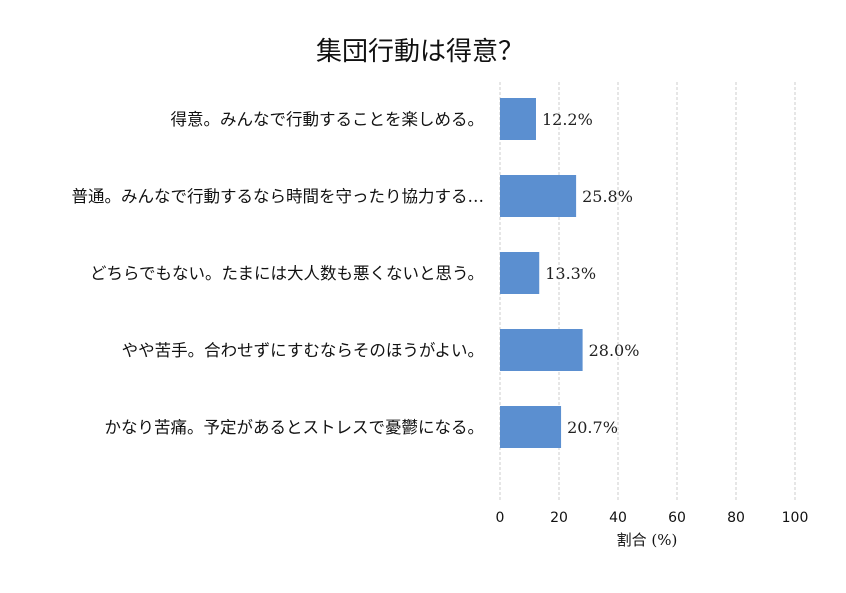 Image resolution: width=846 pixels, height=593 pixels. What do you see at coordinates (618, 518) in the screenshot?
I see `x-tick-label: 40` at bounding box center [618, 518].